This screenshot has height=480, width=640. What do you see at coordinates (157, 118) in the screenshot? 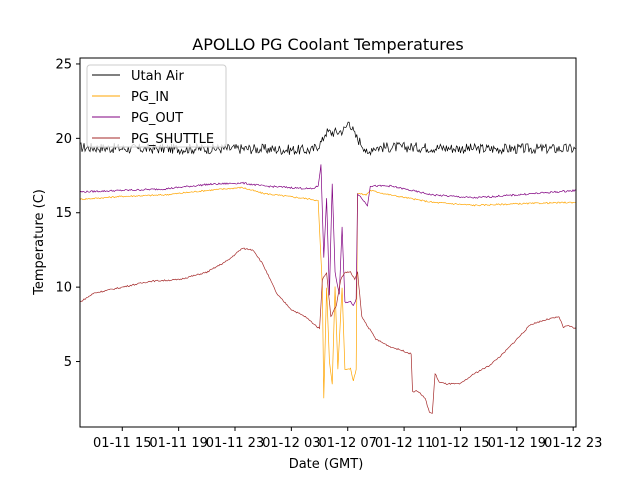
I see `legend-label: PG_OUT` at bounding box center [157, 118].